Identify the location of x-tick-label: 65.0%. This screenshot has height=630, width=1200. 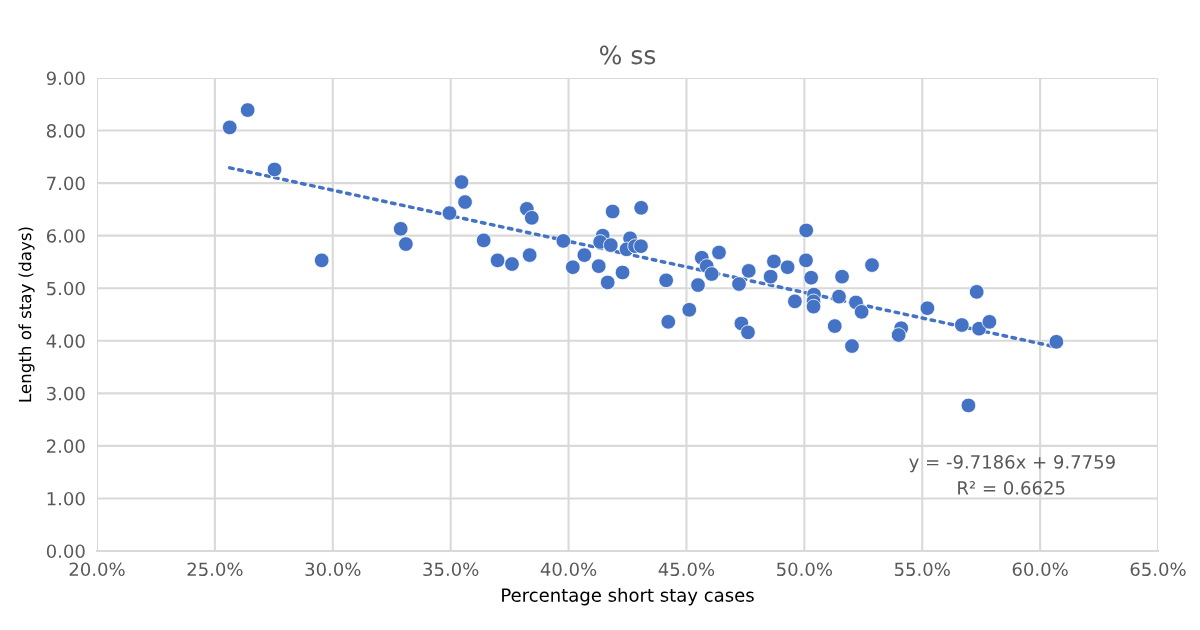
(1158, 569).